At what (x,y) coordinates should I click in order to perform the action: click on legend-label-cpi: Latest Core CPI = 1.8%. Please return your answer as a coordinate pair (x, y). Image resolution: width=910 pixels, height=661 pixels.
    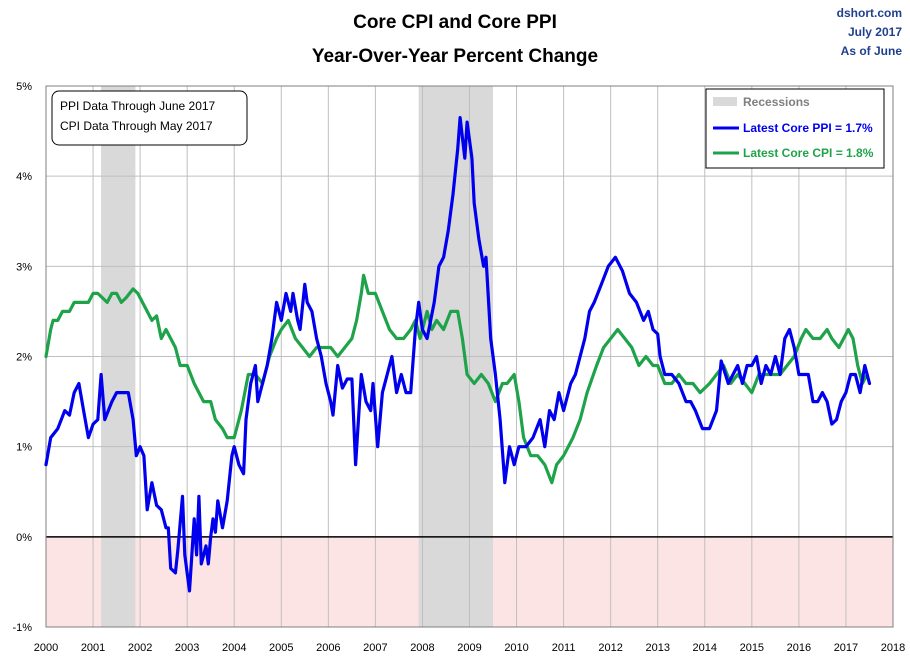
    Looking at the image, I should click on (808, 153).